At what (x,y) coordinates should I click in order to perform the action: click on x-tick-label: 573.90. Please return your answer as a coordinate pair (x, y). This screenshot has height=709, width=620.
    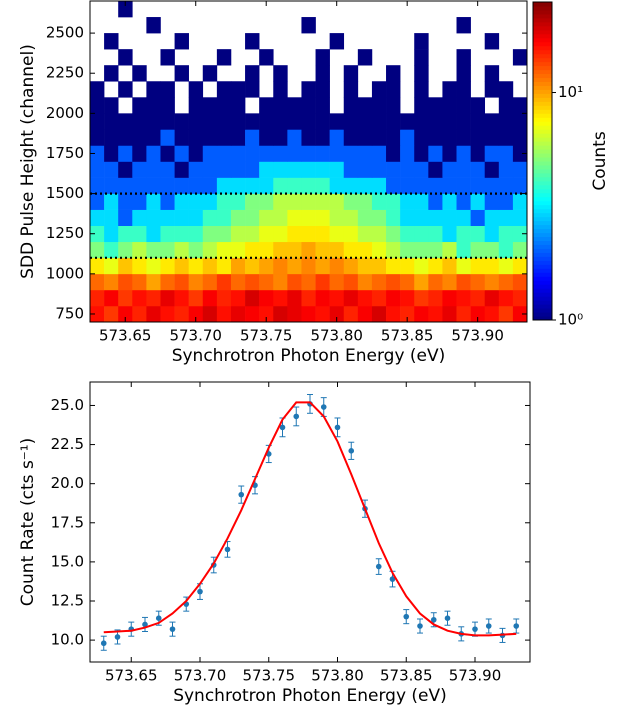
    Looking at the image, I should click on (475, 676).